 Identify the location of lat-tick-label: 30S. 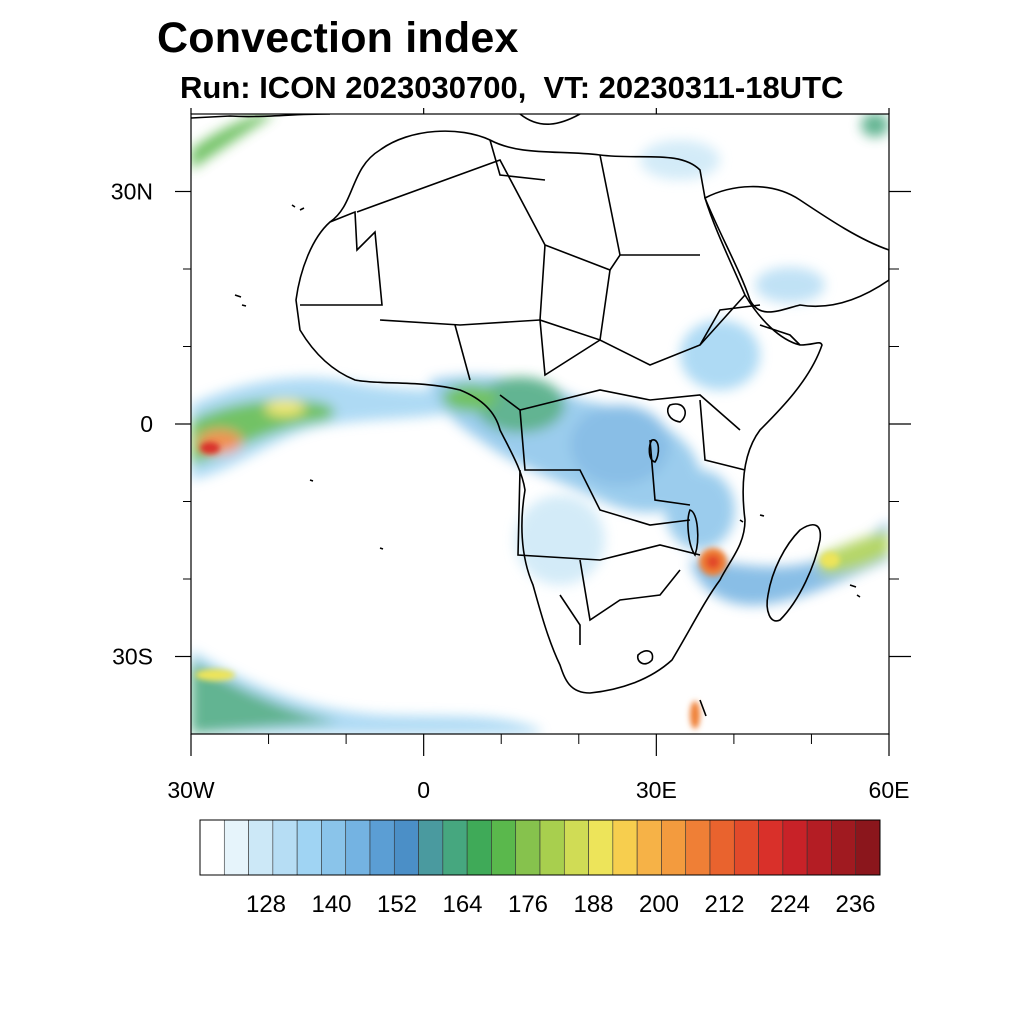
(132, 657).